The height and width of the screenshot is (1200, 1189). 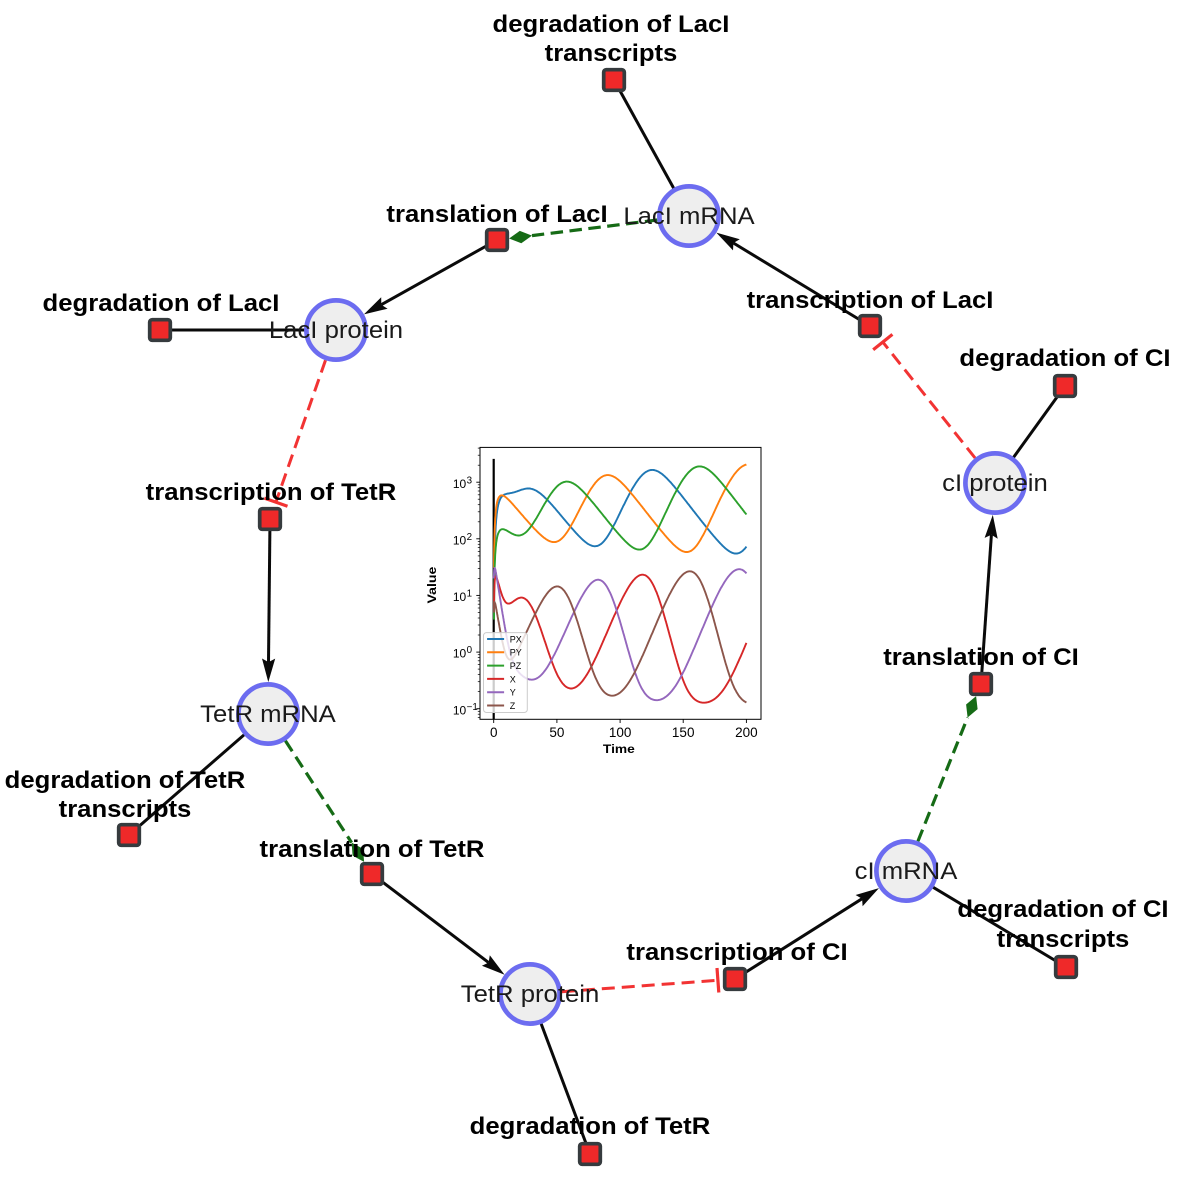 I want to click on svg-text: cI mRNA, so click(x=906, y=871).